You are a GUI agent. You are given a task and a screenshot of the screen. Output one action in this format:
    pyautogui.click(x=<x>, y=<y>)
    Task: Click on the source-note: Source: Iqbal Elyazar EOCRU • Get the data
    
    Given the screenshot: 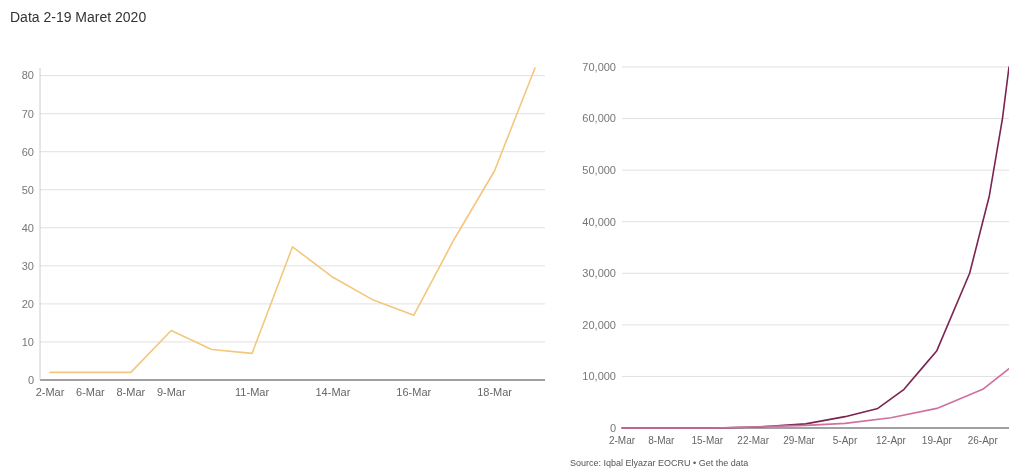 What is the action you would take?
    pyautogui.click(x=659, y=463)
    